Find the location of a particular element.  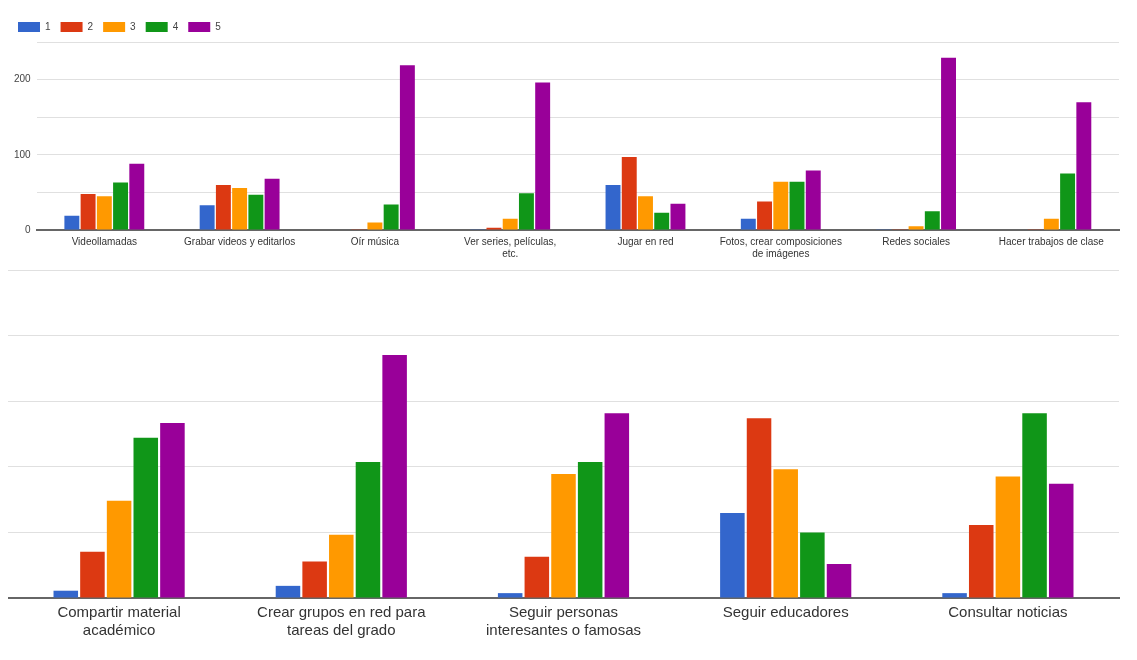

legend-label: 1 is located at coordinates (48, 26).